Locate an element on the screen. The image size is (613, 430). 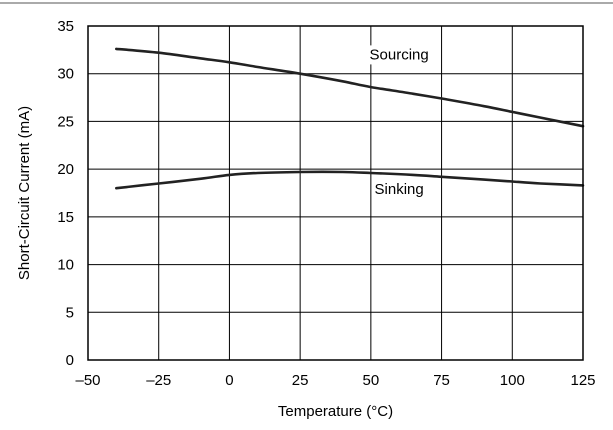
x-tick-label: 25 is located at coordinates (300, 380).